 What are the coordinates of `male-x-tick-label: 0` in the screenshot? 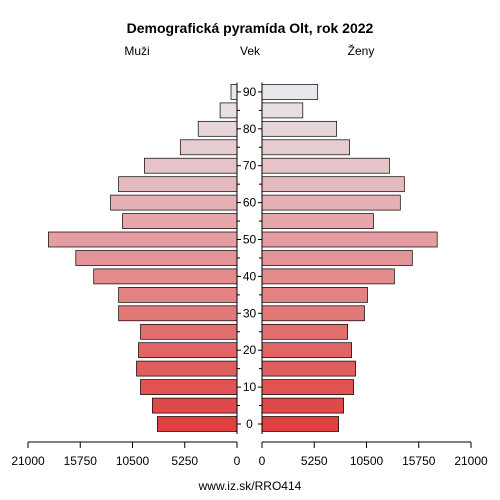 It's located at (237, 461).